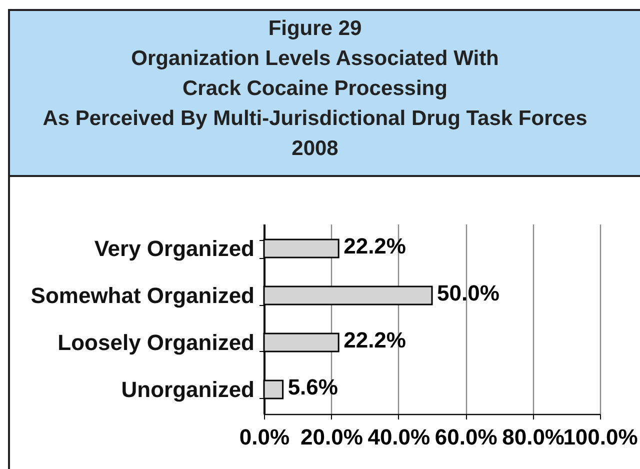 This screenshot has height=469, width=640. I want to click on y-tick-label: Very Organized, so click(174, 249).